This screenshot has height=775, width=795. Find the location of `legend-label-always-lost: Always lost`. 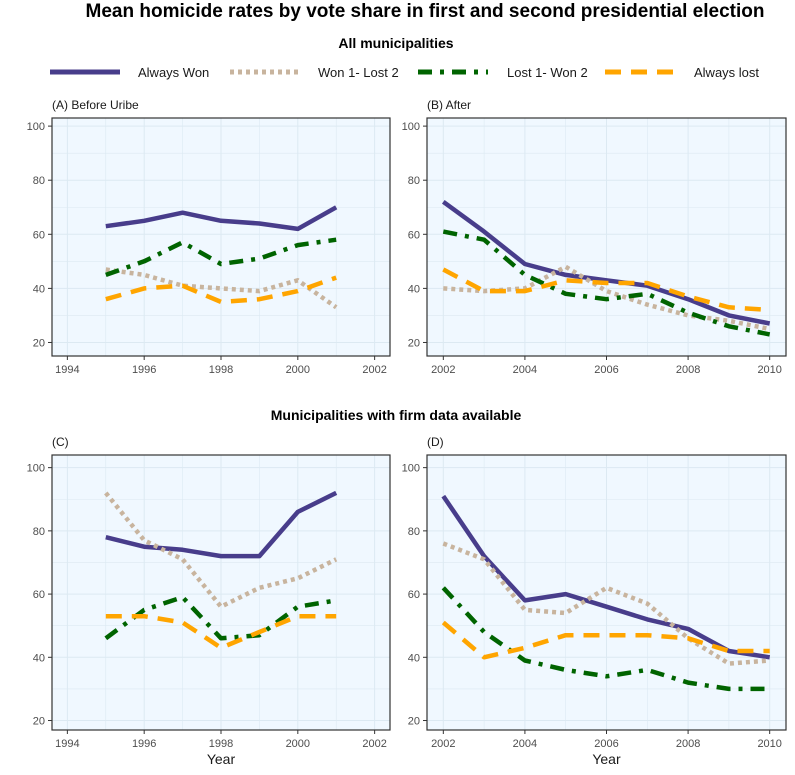

legend-label-always-lost: Always lost is located at coordinates (726, 72).